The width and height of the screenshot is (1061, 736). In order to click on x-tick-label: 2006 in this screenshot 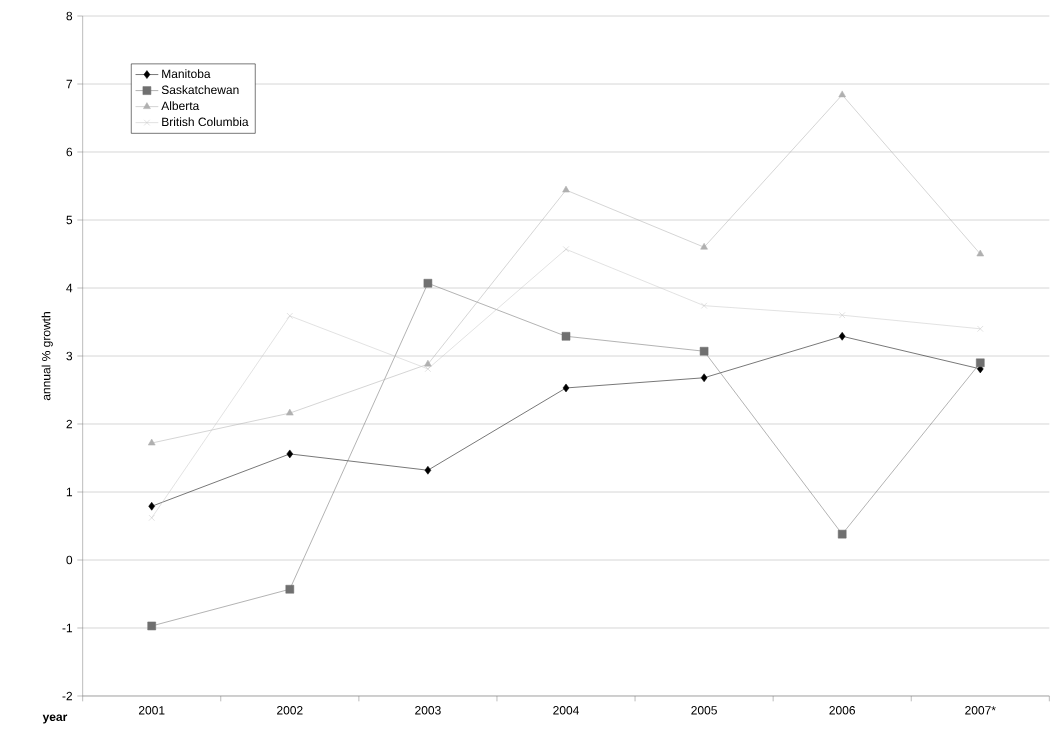, I will do `click(842, 710)`.